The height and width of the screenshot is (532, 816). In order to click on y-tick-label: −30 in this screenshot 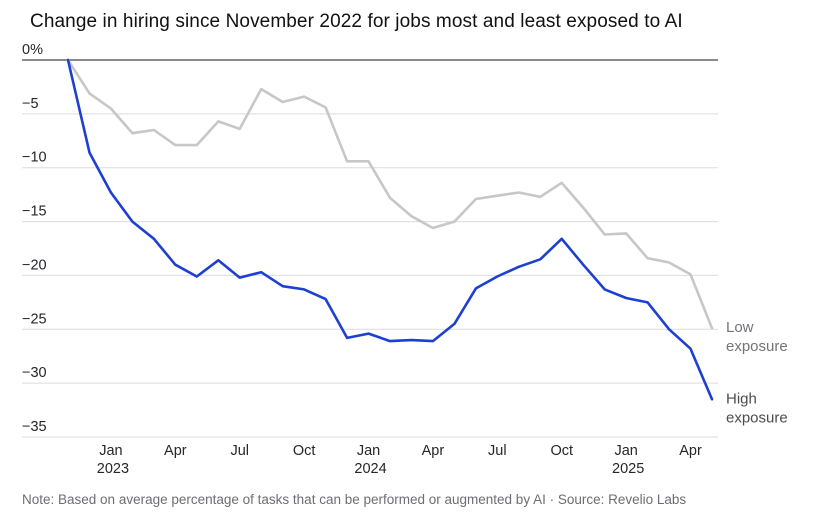, I will do `click(34, 373)`.